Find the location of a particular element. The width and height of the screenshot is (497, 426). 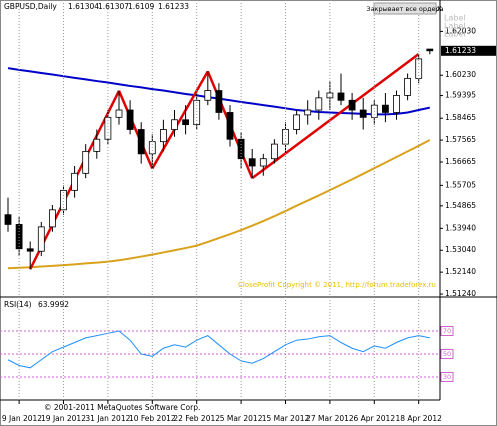

y-tick-label: 1.60230 is located at coordinates (460, 74).